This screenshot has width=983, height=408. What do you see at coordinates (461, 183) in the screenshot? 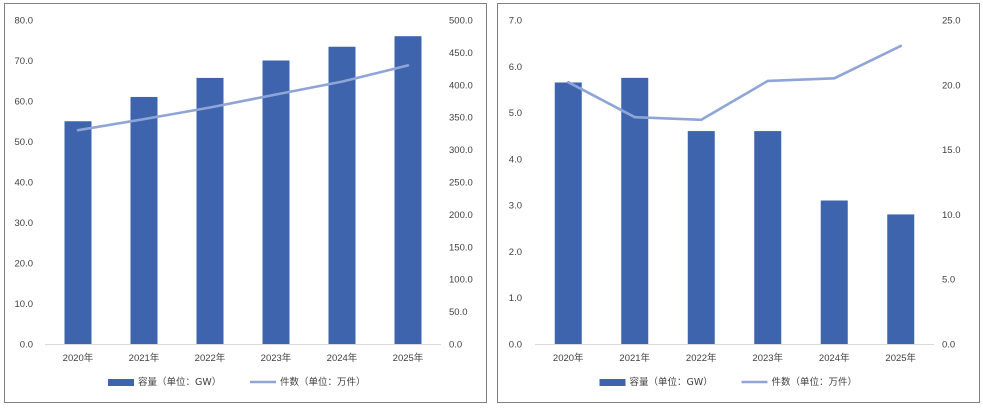
I see `y-right-tick-label: 250.0` at bounding box center [461, 183].